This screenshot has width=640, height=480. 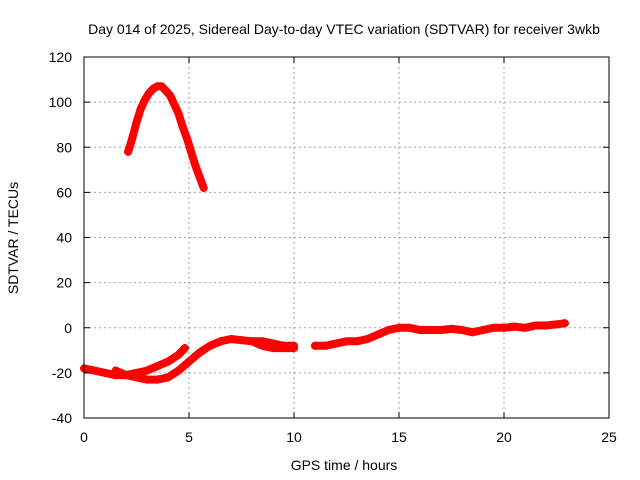 I want to click on y-tick-label: 100, so click(x=61, y=102).